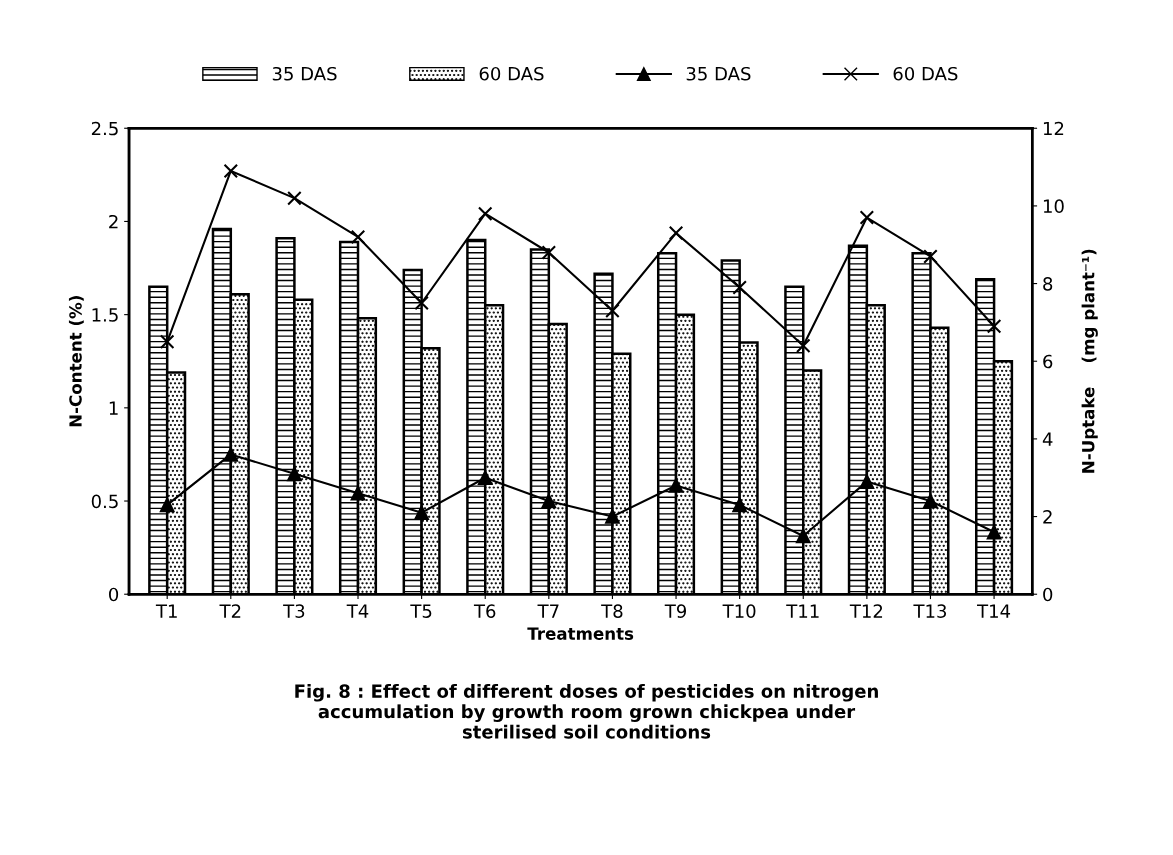  Describe the element at coordinates (294, 611) in the screenshot. I see `x-tick-label: T3` at that location.